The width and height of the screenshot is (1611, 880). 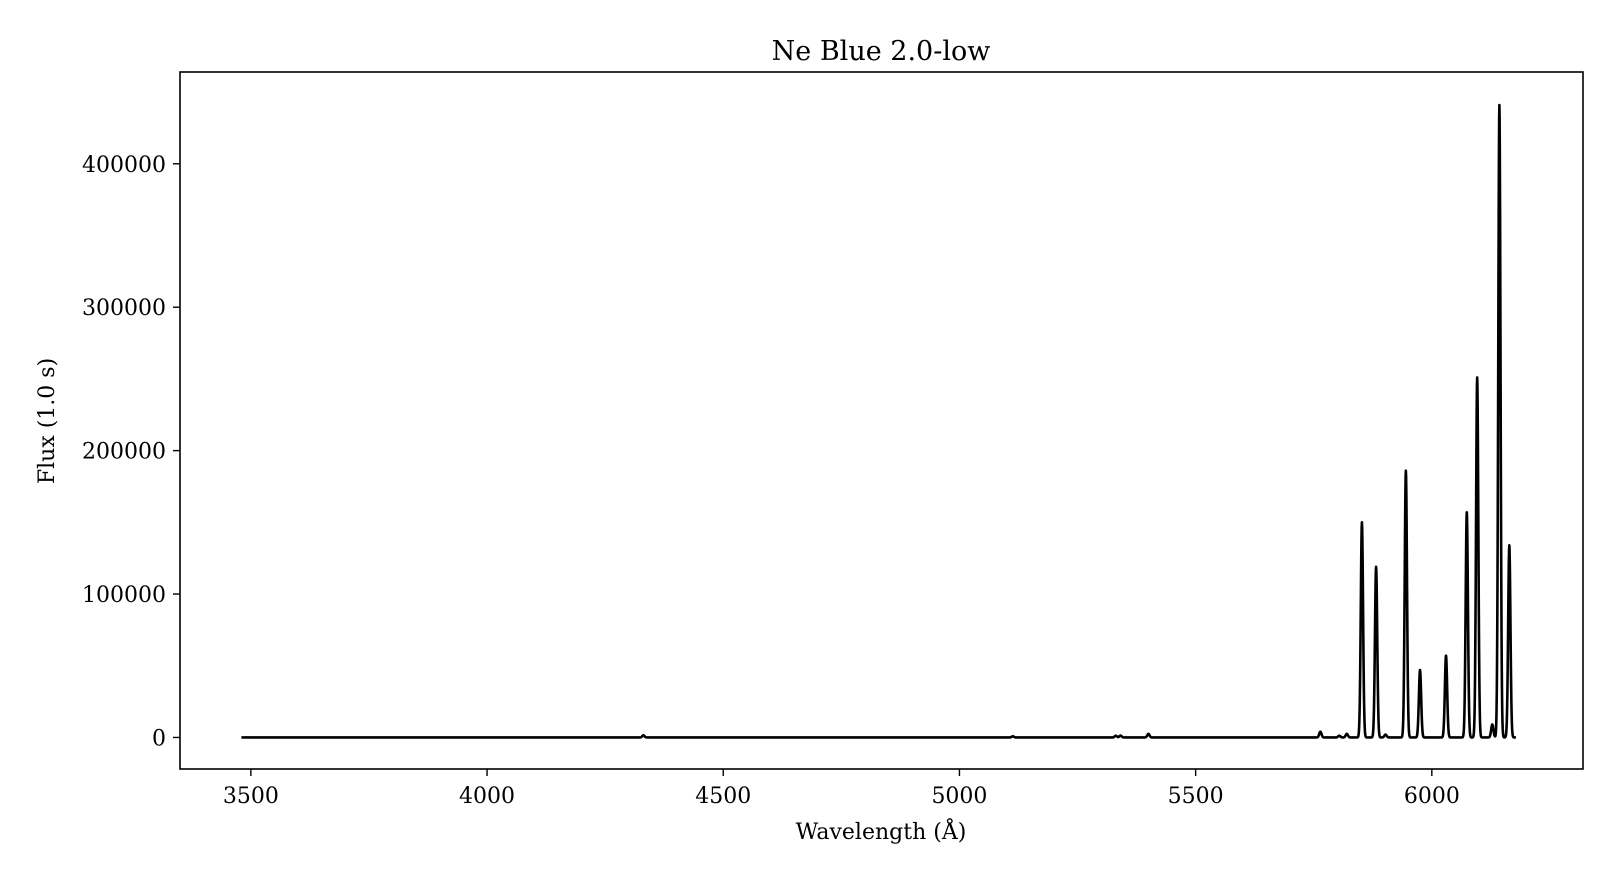 I want to click on x-tick-label: 6000, so click(x=1432, y=796).